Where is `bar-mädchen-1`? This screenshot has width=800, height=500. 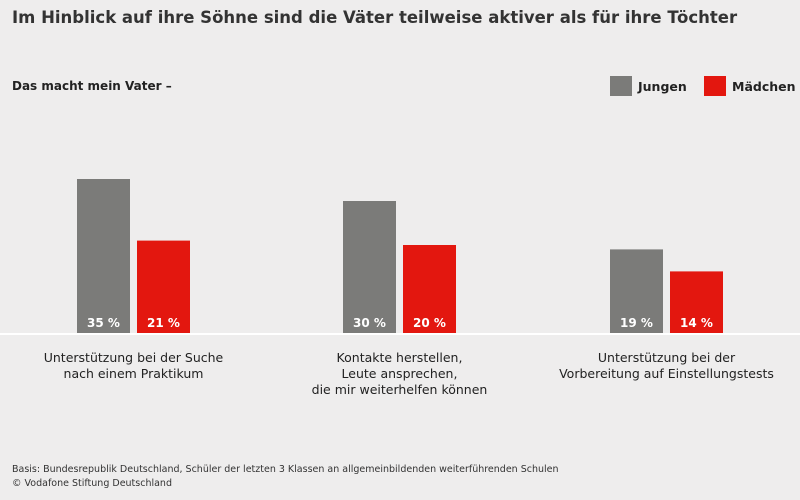
bar-mädchen-1 is located at coordinates (429, 289).